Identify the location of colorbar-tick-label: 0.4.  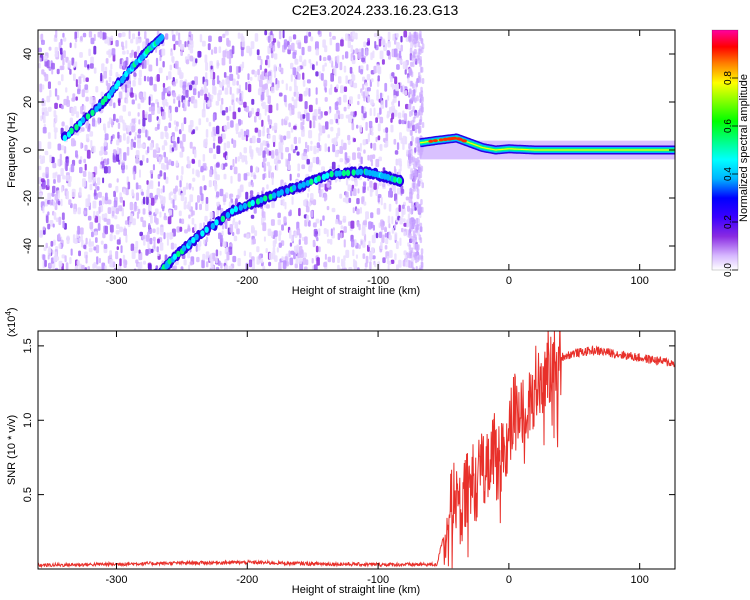
(728, 174).